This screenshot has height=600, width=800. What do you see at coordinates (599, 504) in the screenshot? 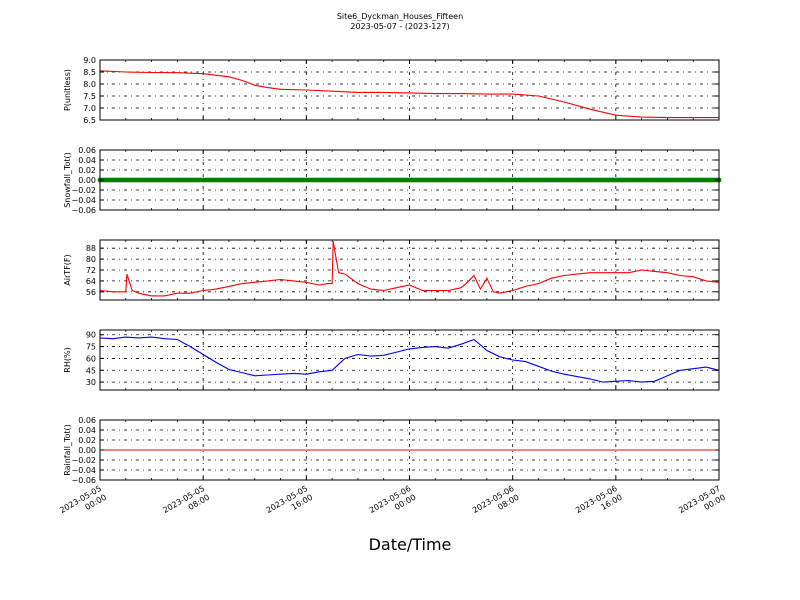
I see `x-tick-label: 2023-05-0616:00` at bounding box center [599, 504].